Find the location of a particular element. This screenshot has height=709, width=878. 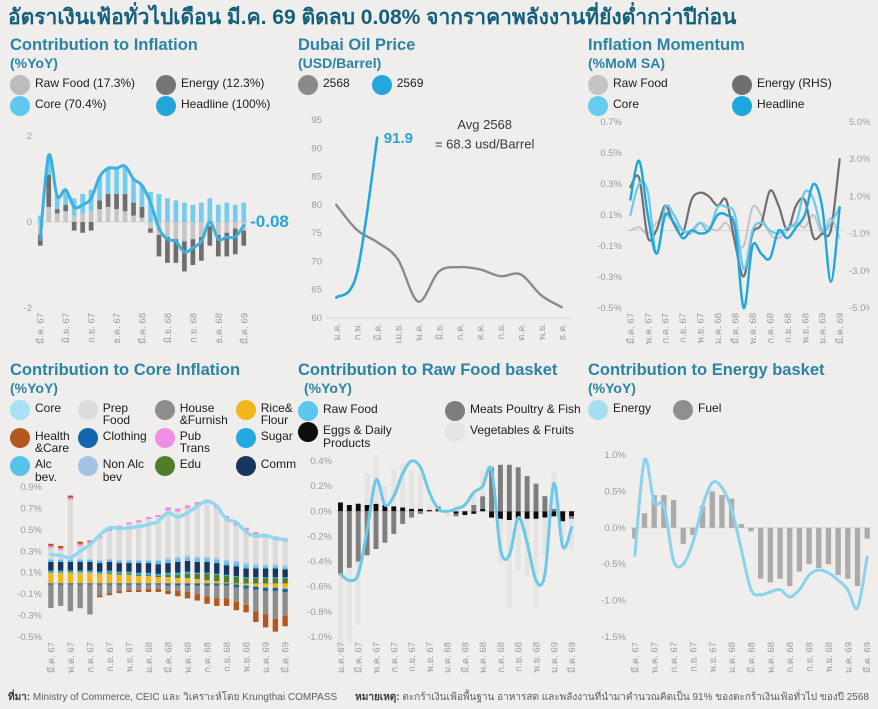

line-raw-food is located at coordinates (456, 523).